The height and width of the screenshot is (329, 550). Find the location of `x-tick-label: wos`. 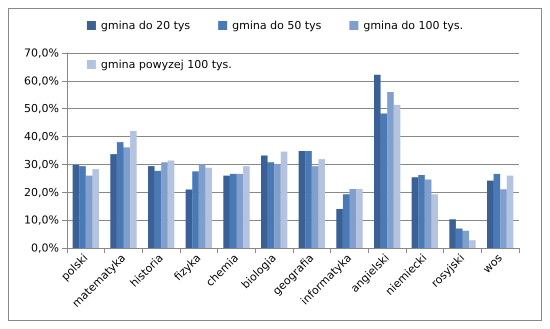

x-tick-label: wos is located at coordinates (492, 263).